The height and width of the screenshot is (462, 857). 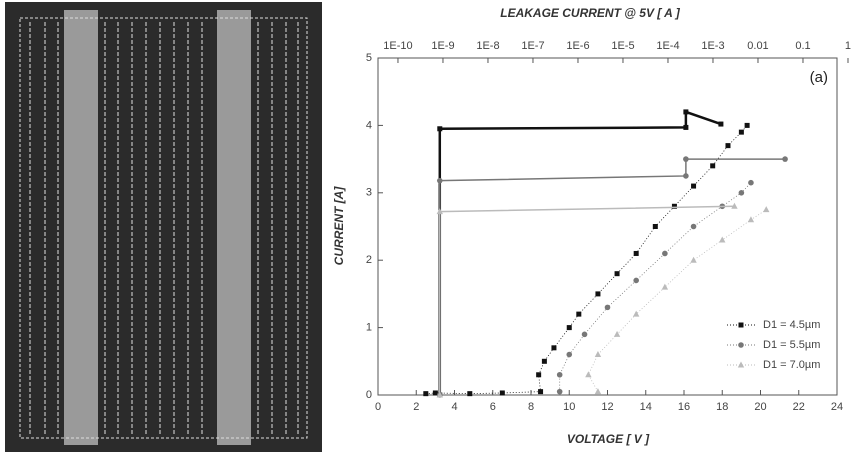 I want to click on legend-label: D1 = 7.0µm, so click(x=791, y=365).